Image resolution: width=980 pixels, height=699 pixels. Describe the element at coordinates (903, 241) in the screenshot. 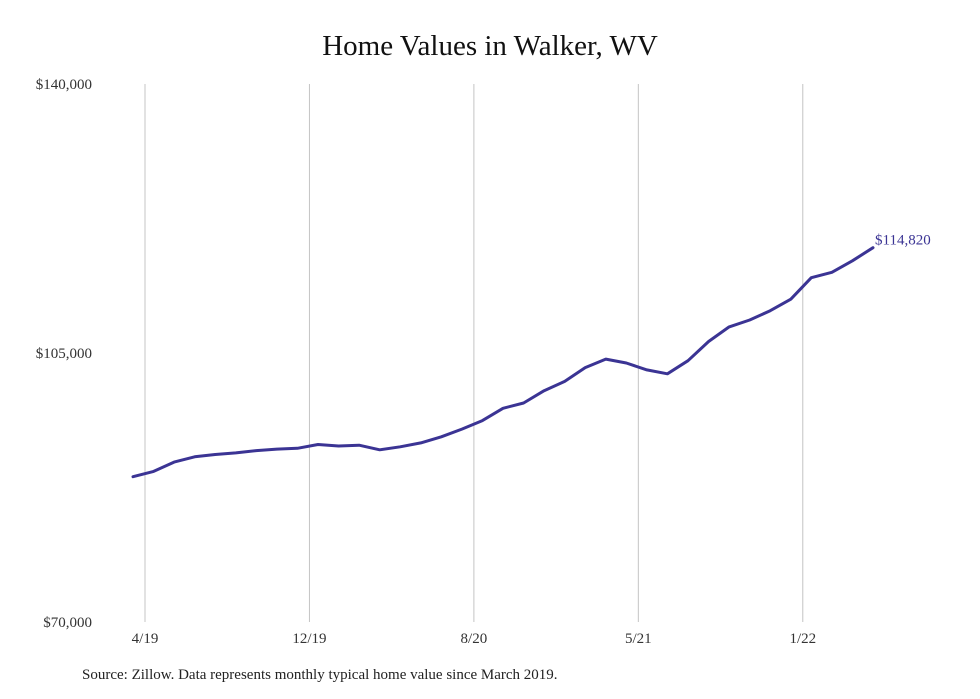

I see `end-value-label: $114,820` at that location.